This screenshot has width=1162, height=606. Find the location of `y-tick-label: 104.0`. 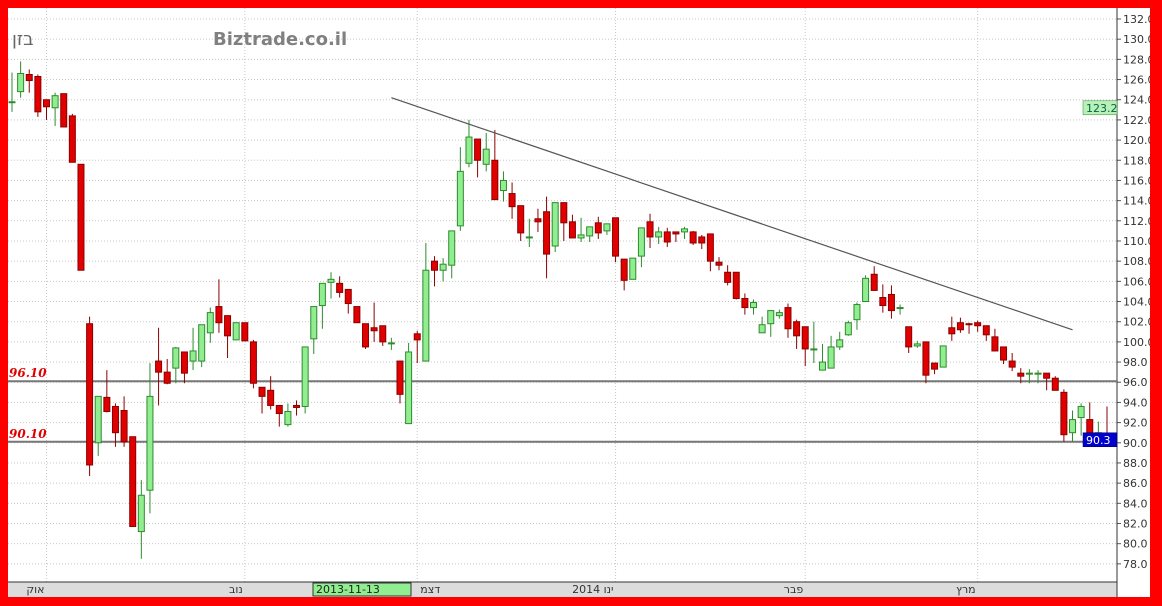

y-tick-label: 104.0 is located at coordinates (1136, 302).